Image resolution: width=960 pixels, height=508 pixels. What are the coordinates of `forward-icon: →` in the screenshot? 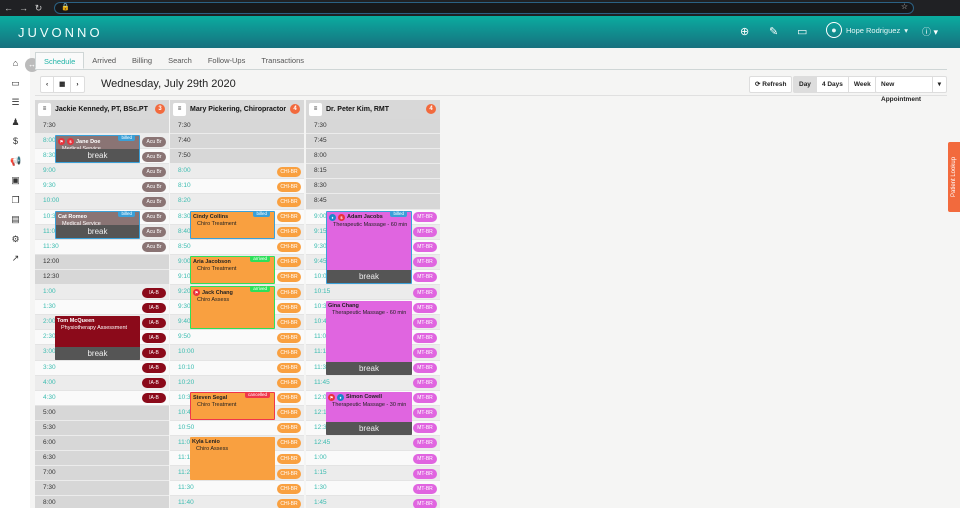 It's located at (23, 8).